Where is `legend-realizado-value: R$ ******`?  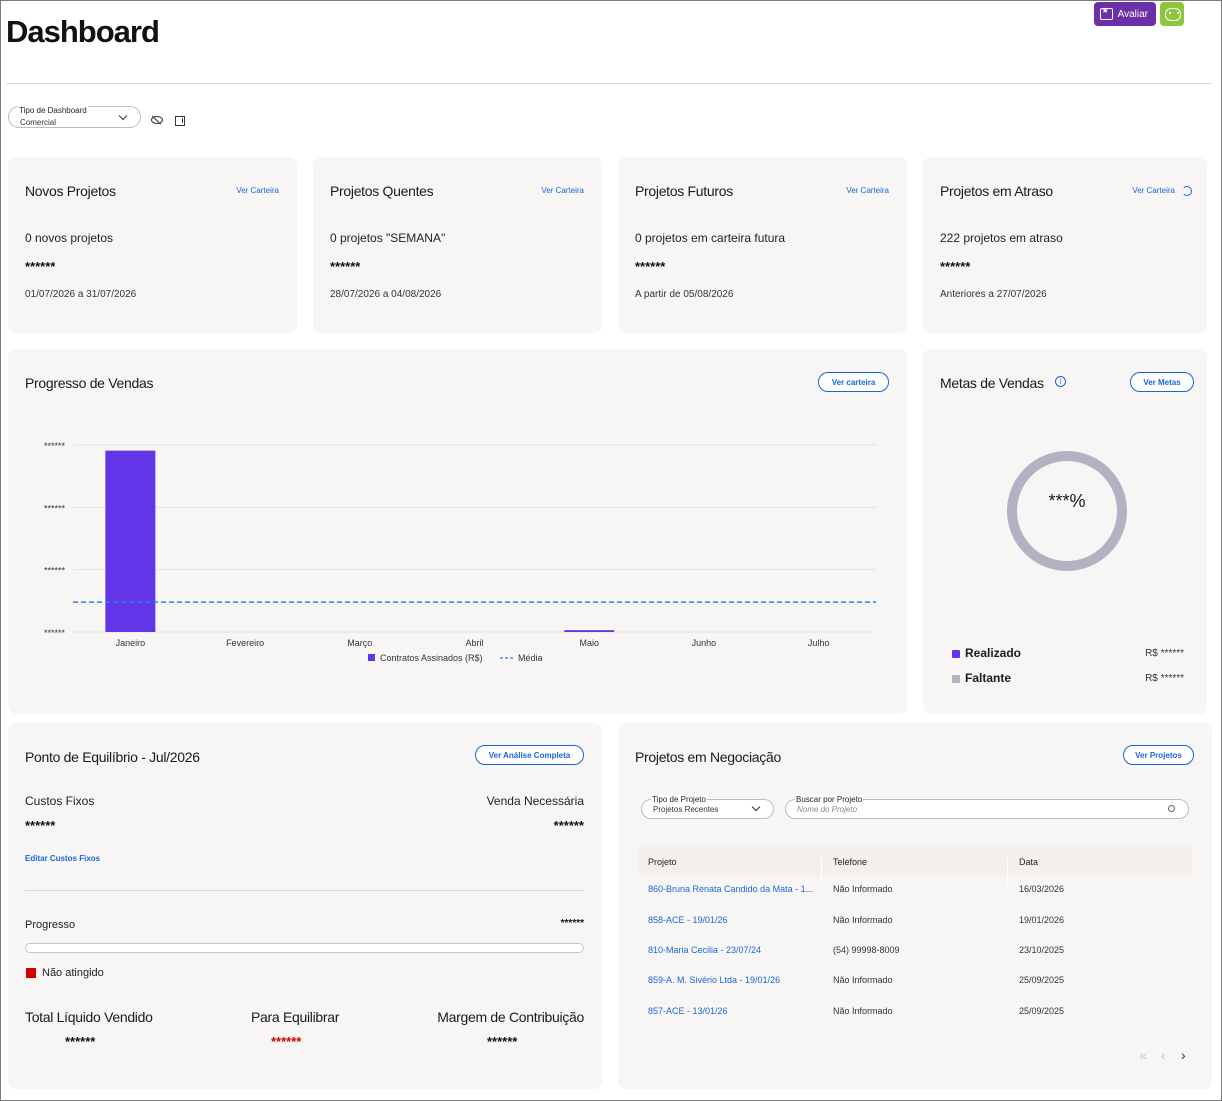
legend-realizado-value: R$ ****** is located at coordinates (1164, 653).